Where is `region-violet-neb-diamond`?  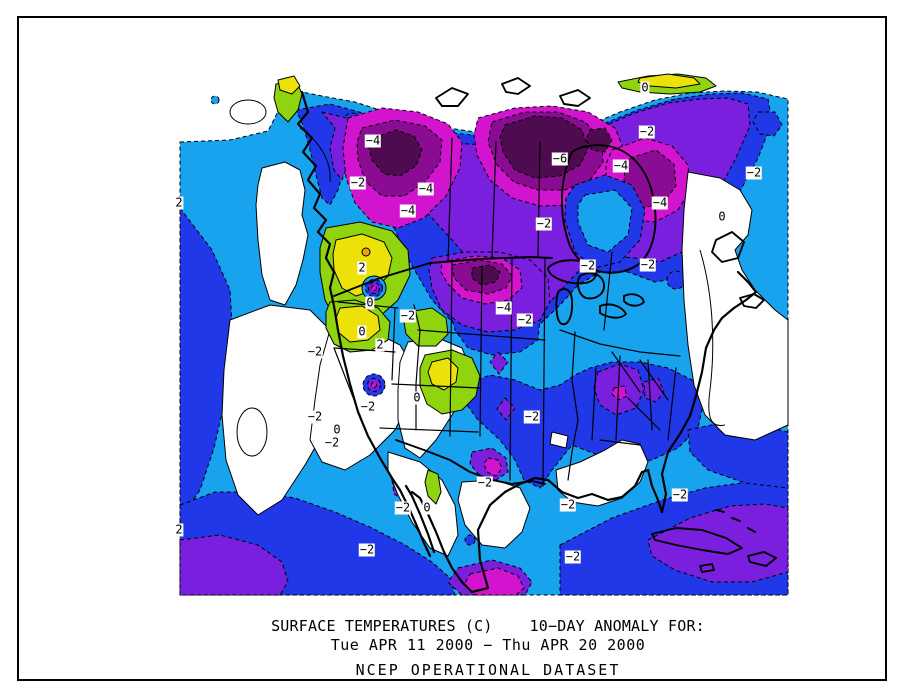 region-violet-neb-diamond is located at coordinates (499, 363).